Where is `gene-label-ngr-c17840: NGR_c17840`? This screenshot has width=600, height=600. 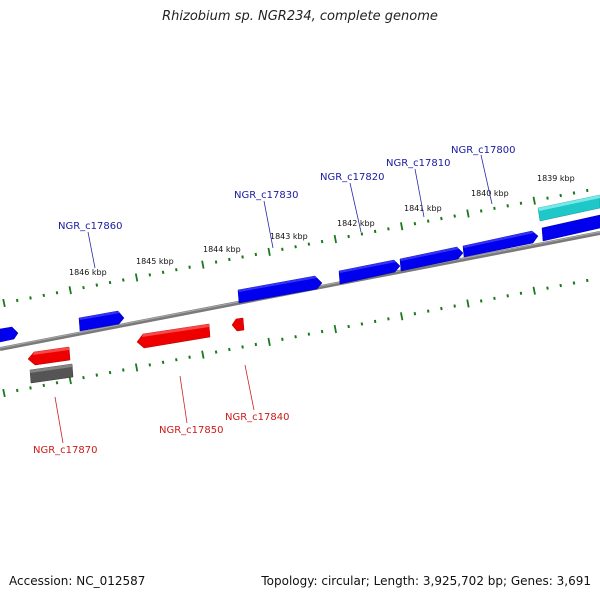 gene-label-ngr-c17840: NGR_c17840 is located at coordinates (257, 417).